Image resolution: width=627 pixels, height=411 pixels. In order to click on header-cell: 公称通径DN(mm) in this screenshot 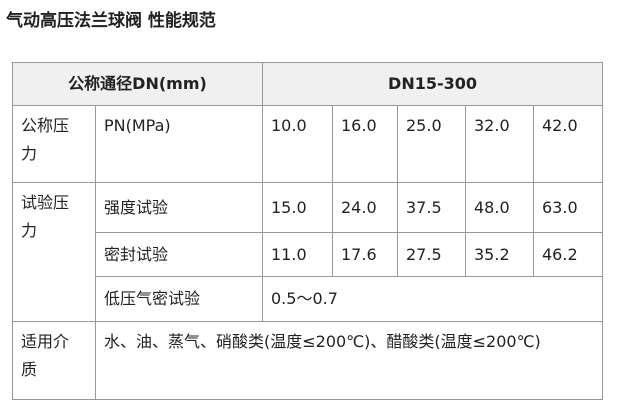, I will do `click(137, 84)`.